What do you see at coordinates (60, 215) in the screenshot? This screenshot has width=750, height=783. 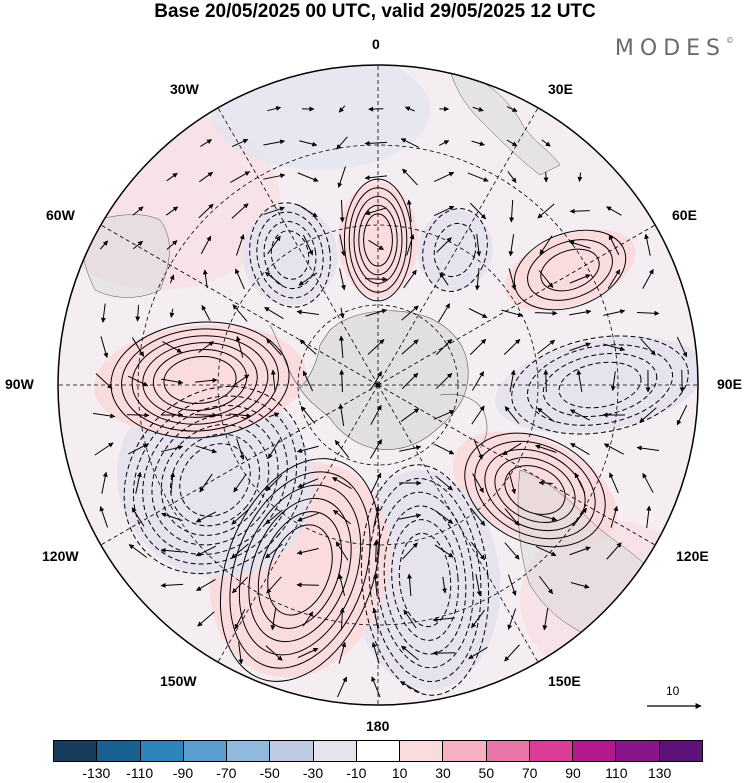 I see `lon-label-60w: 60W` at bounding box center [60, 215].